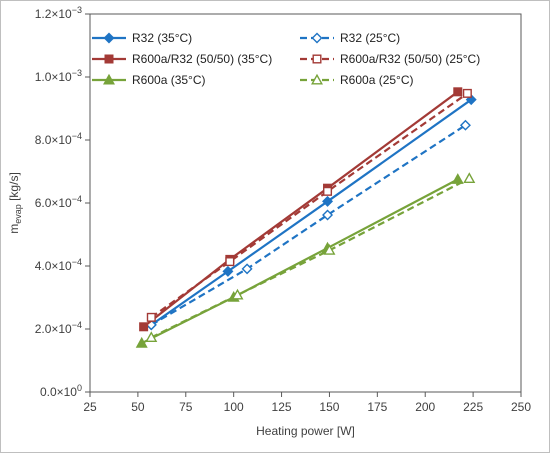 The image size is (550, 453). What do you see at coordinates (473, 407) in the screenshot?
I see `x-tick-label: 225` at bounding box center [473, 407].